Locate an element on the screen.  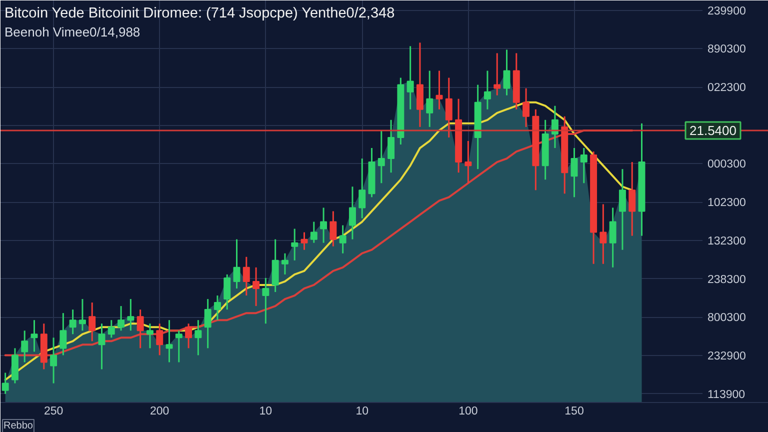
text: 113900 is located at coordinates (727, 394).